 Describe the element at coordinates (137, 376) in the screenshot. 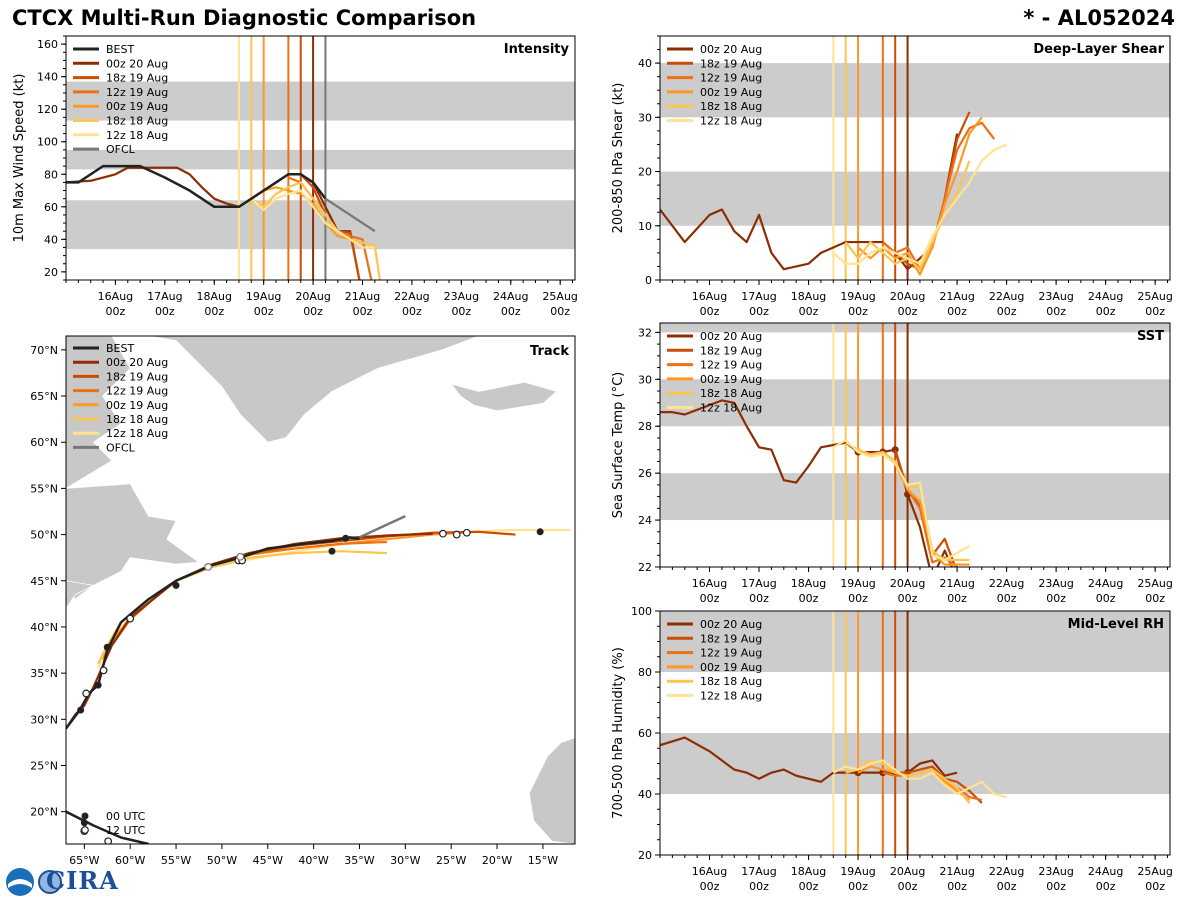

I see `track-legend-label: 18z 19 Aug` at that location.